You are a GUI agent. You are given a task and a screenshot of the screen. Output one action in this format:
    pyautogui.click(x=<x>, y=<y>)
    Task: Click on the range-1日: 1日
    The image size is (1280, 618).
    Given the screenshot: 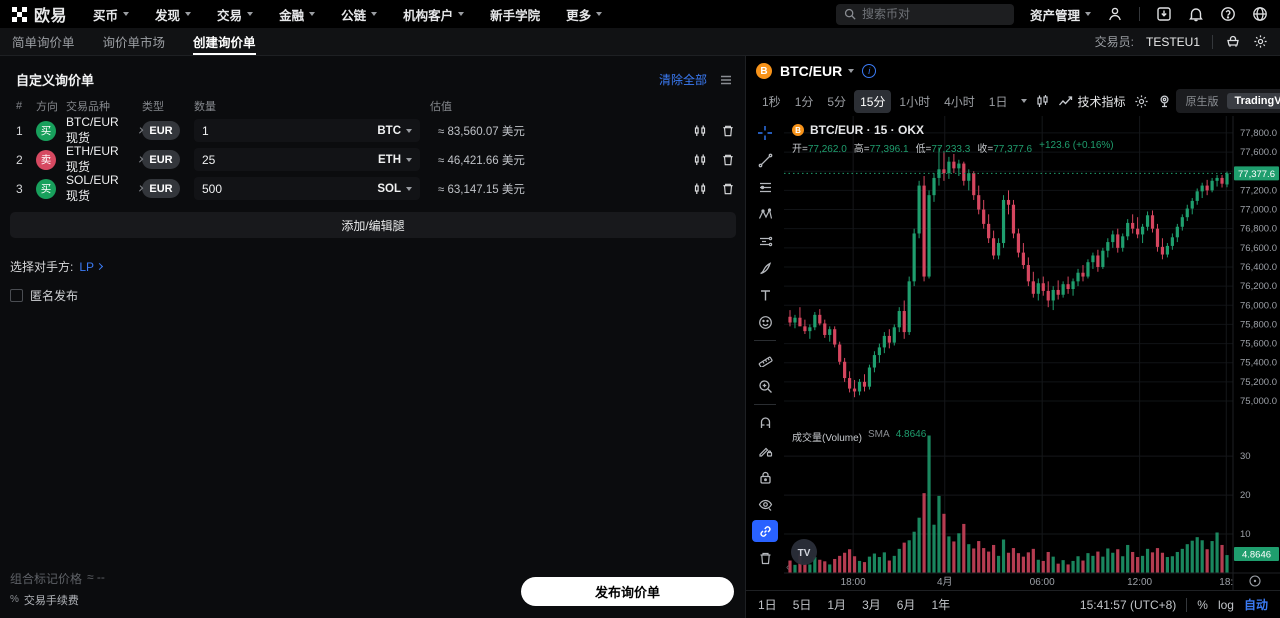 What is the action you would take?
    pyautogui.click(x=767, y=605)
    